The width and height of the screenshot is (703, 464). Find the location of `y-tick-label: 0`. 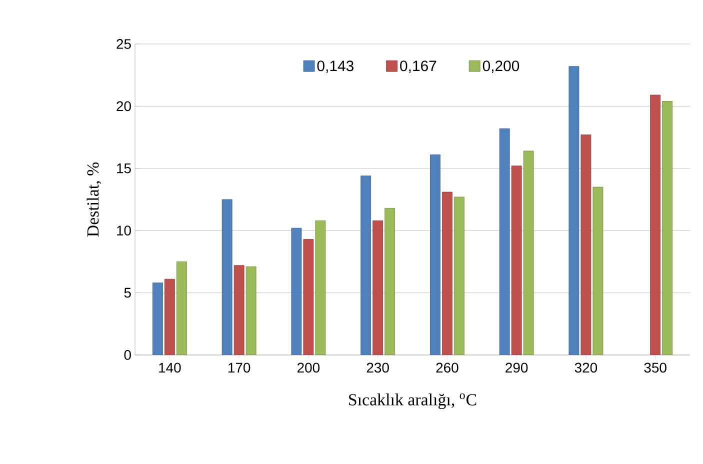

y-tick-label: 0 is located at coordinates (127, 355).